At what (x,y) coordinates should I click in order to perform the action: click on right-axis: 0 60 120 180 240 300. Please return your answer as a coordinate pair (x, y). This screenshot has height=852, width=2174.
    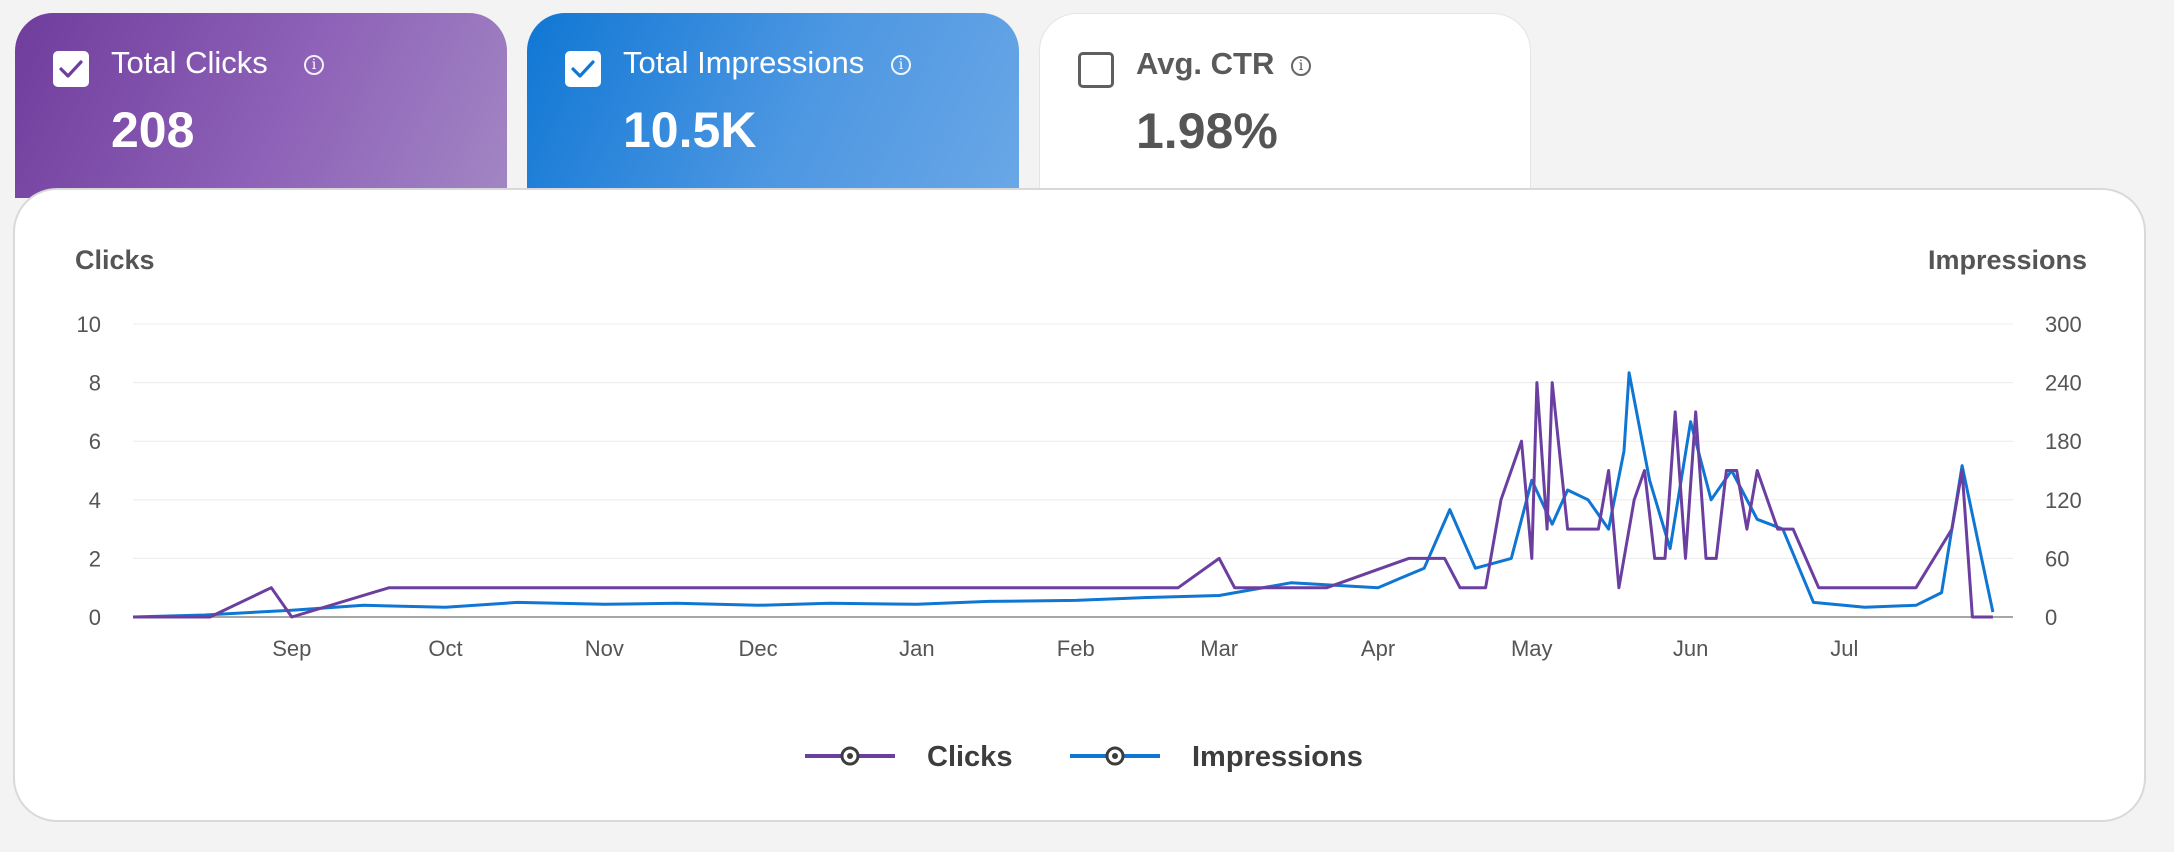
    Looking at the image, I should click on (2063, 471).